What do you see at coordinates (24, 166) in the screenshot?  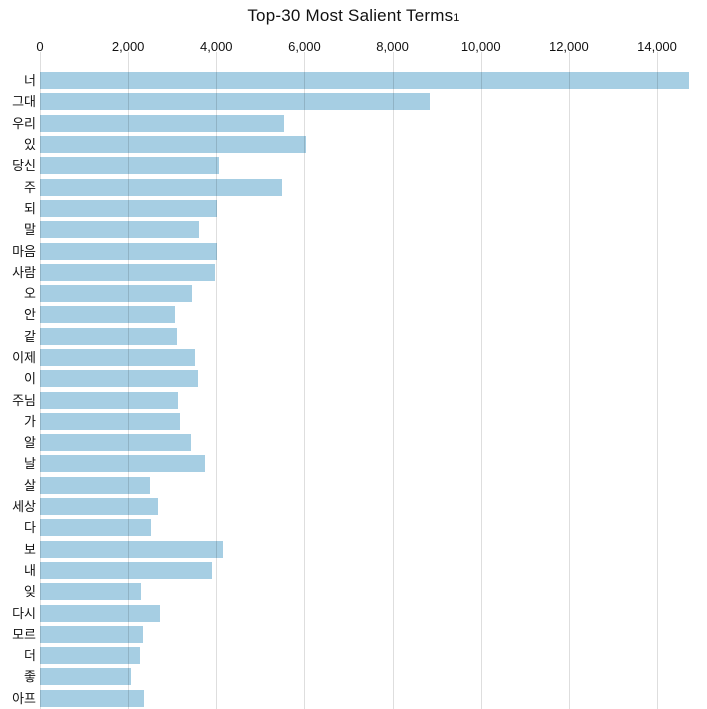 I see `term-label: 당신` at bounding box center [24, 166].